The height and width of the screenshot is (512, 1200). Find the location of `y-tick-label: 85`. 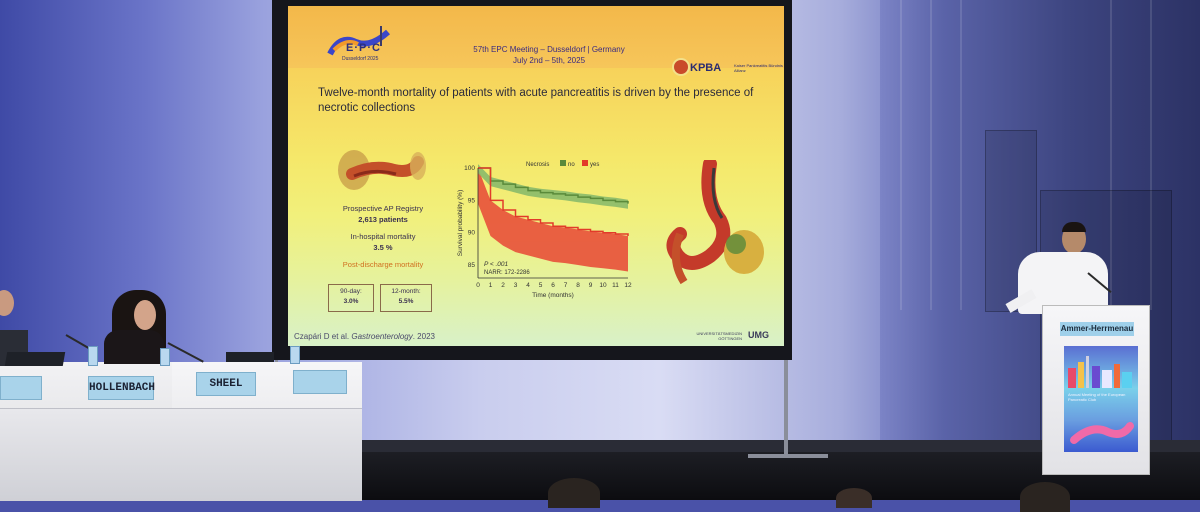

y-tick-label: 85 is located at coordinates (472, 265).